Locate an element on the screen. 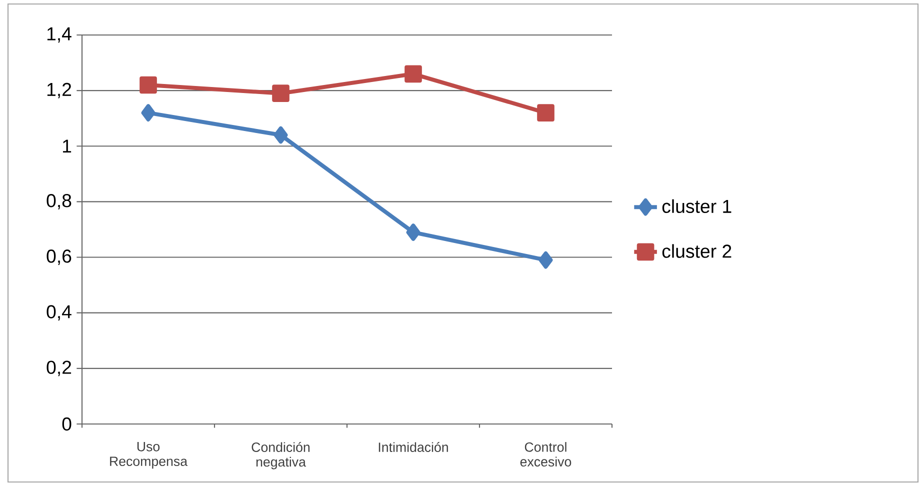 This screenshot has width=922, height=486. y-tick-label: 1,2 is located at coordinates (59, 90).